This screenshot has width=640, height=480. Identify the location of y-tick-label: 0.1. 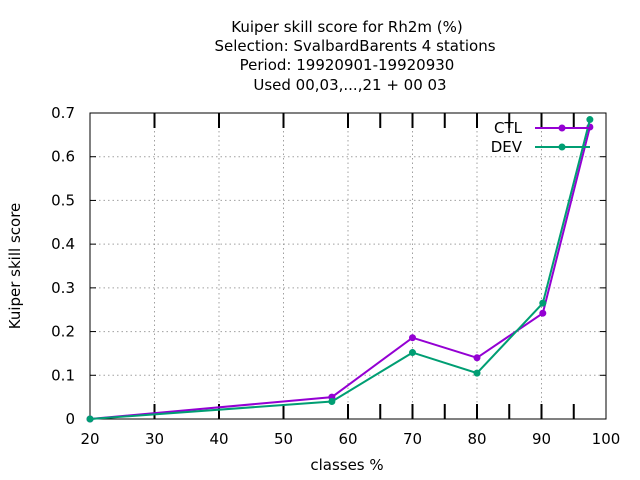
(63, 375).